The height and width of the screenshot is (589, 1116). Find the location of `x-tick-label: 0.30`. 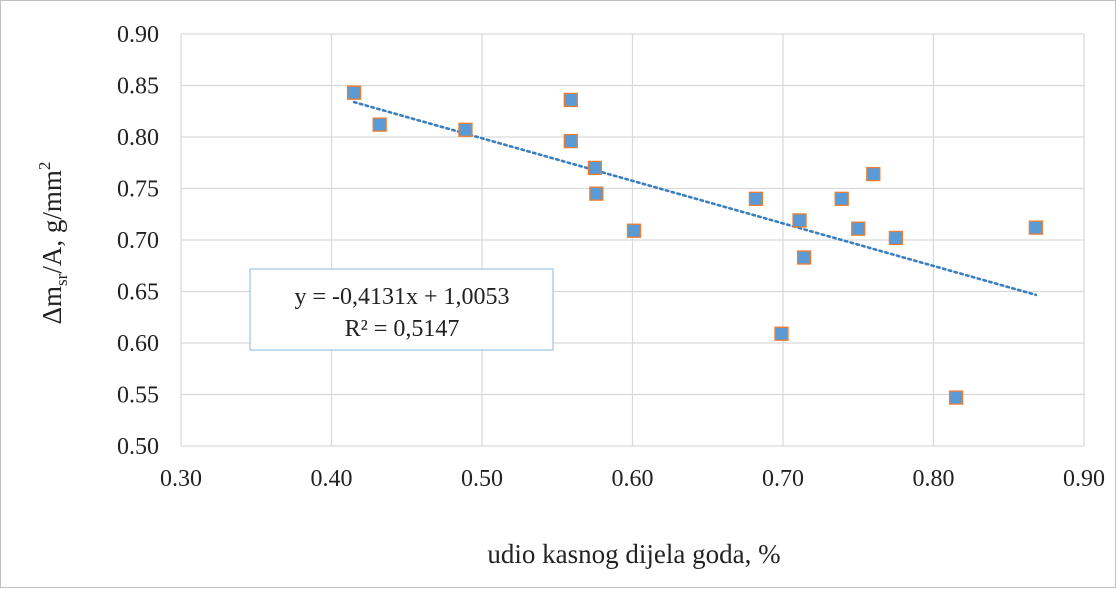

x-tick-label: 0.30 is located at coordinates (181, 479).